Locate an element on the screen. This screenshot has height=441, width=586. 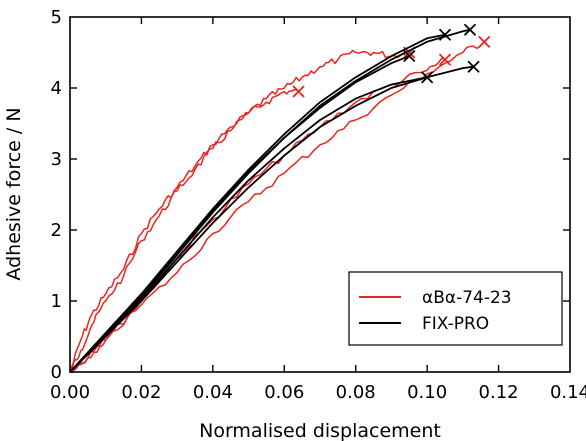
x-tick-label: 0.06 is located at coordinates (284, 392).